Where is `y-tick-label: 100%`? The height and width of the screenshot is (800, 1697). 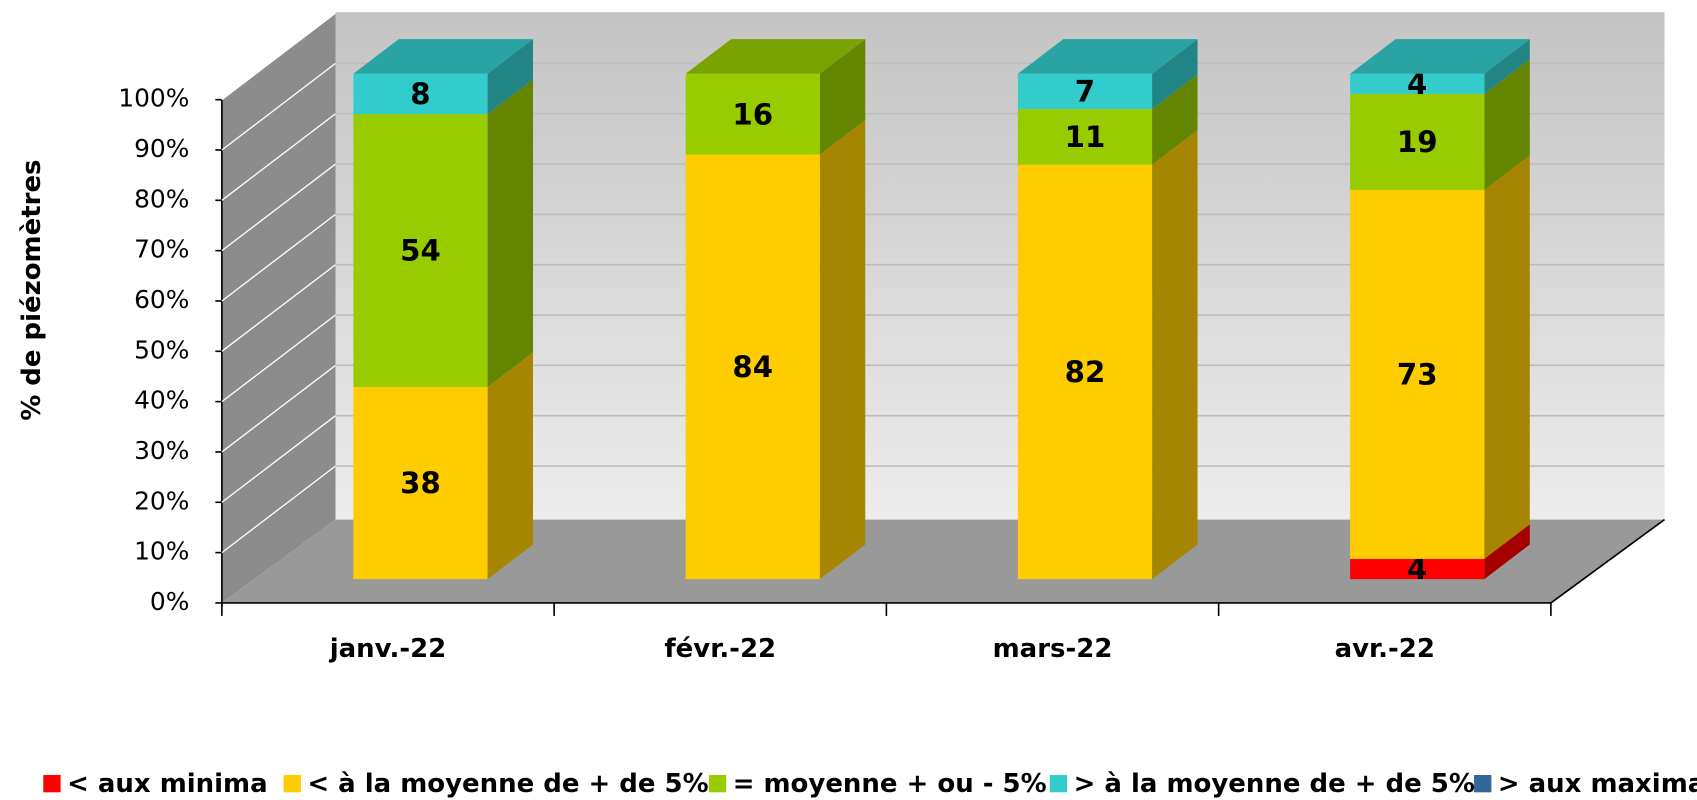 y-tick-label: 100% is located at coordinates (153, 98).